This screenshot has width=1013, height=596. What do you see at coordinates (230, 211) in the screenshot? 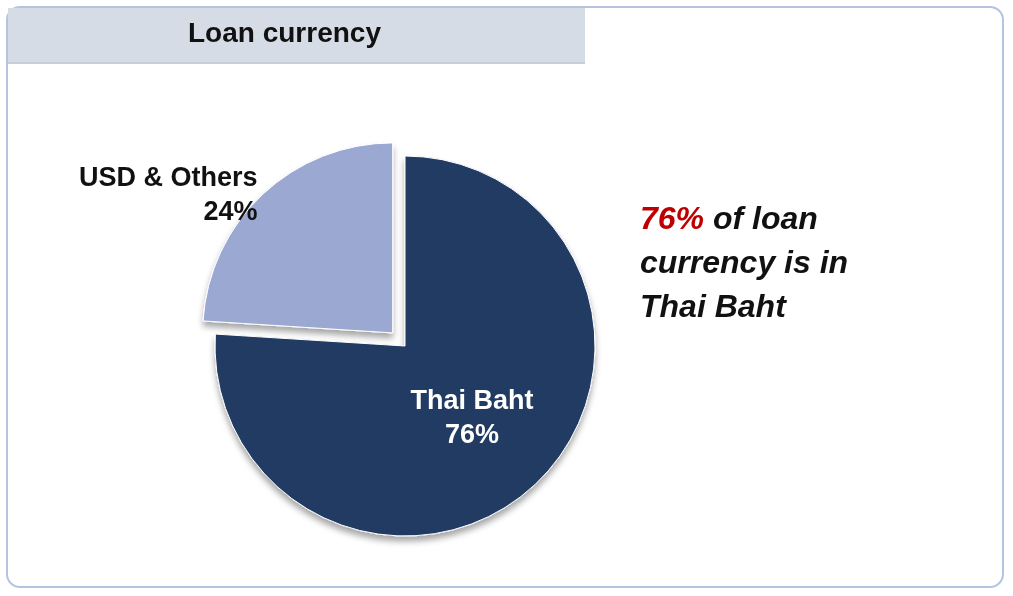
I see `data-label: 24%` at bounding box center [230, 211].